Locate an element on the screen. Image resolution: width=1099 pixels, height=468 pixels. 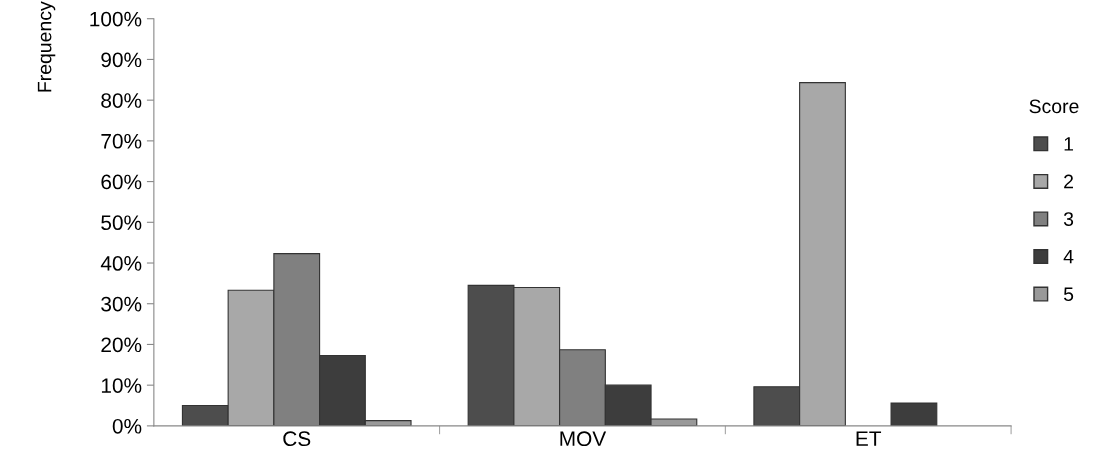
legend-label: 1 is located at coordinates (1069, 144).